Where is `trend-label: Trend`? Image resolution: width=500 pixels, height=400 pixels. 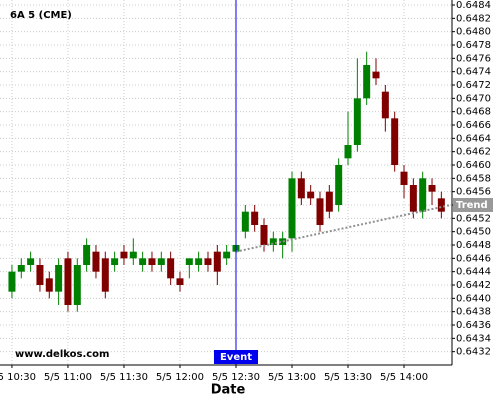 trend-label: Trend is located at coordinates (472, 205).